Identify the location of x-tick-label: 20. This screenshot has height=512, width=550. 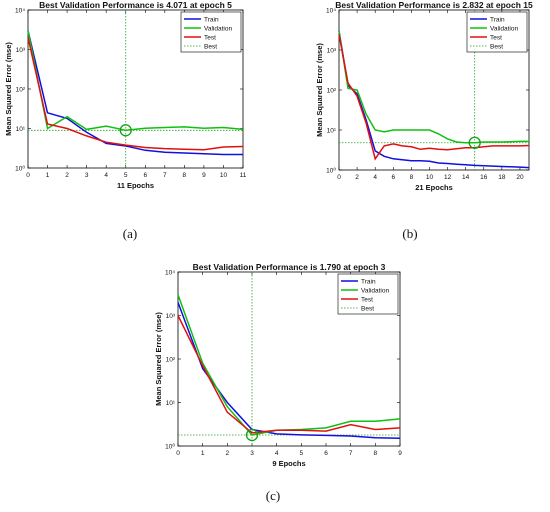
(520, 177).